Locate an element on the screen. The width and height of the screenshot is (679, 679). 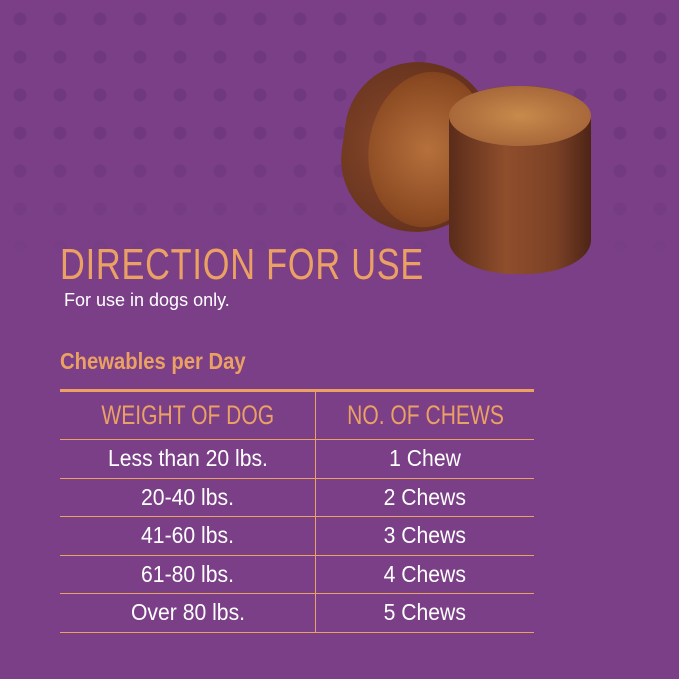
header-weight: WEIGHT OF DOG is located at coordinates (188, 415).